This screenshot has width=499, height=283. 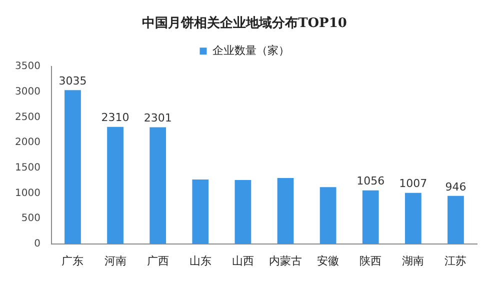 I want to click on legend-label: 企业数量（家）, so click(x=251, y=50).